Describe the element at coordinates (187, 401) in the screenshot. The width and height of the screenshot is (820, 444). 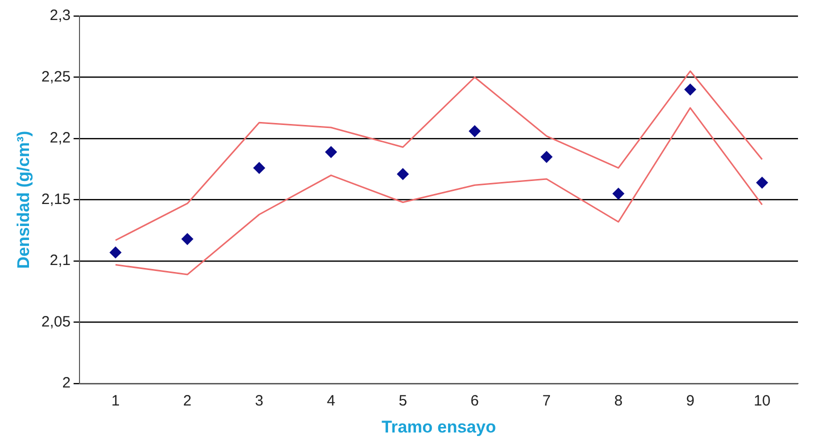
I see `x-tick-label: 2` at that location.